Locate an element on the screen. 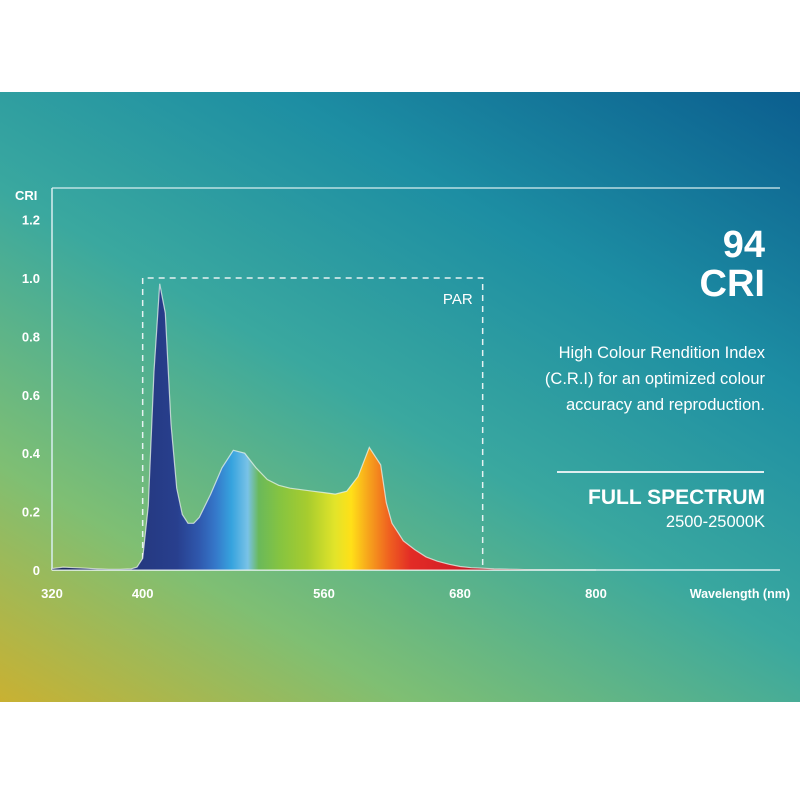 This screenshot has width=800, height=800. cri-description-line: High Colour Rendition Index is located at coordinates (661, 353).